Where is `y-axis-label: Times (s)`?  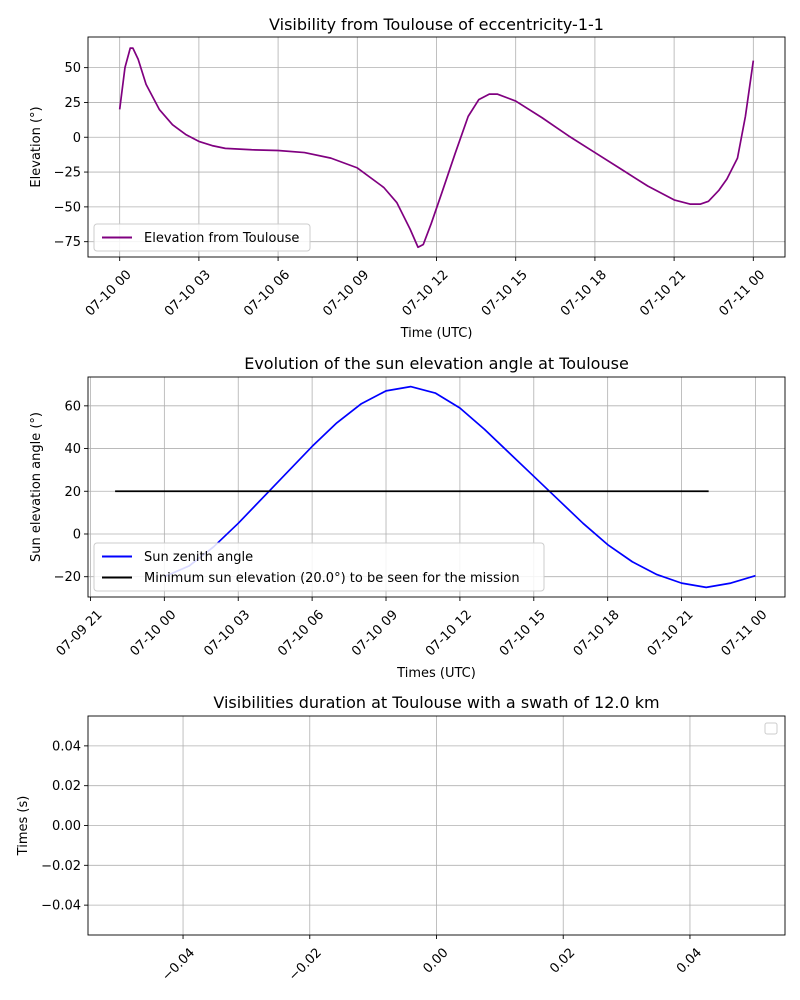
y-axis-label: Times (s) is located at coordinates (23, 826).